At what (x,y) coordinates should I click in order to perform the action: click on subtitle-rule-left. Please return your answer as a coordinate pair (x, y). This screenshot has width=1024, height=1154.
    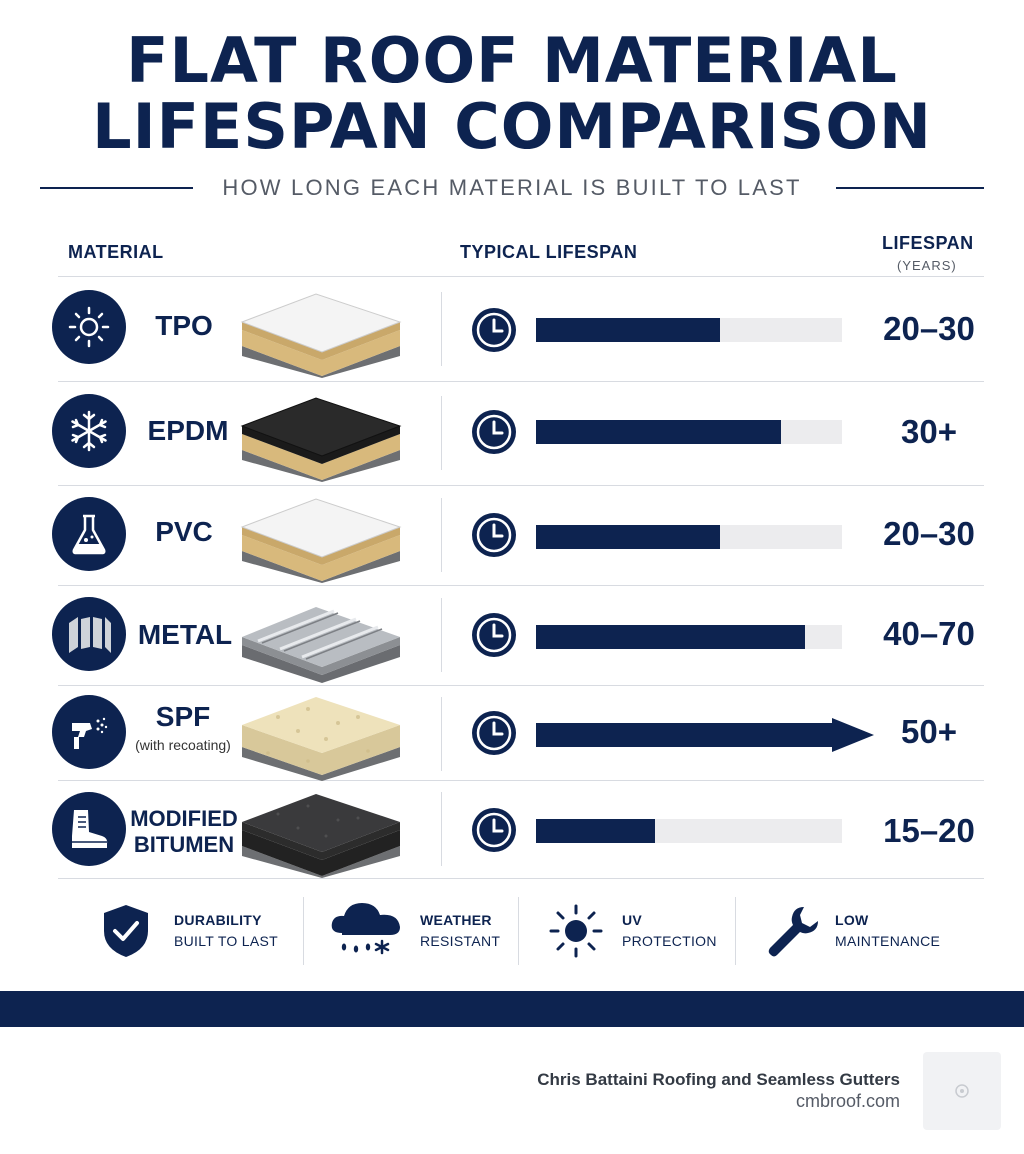
    Looking at the image, I should click on (116, 188).